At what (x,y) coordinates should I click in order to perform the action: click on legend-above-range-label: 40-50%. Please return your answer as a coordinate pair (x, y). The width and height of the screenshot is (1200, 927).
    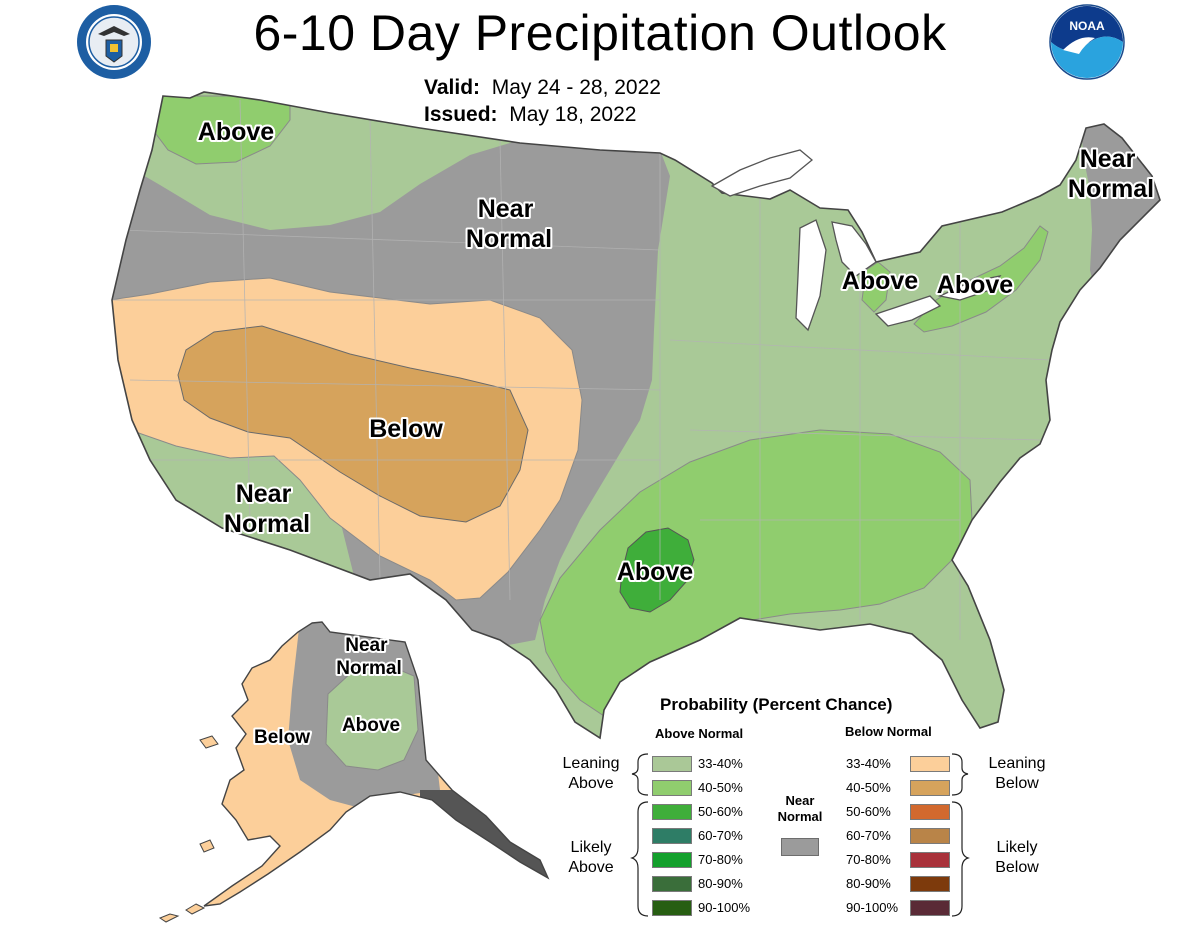
    Looking at the image, I should click on (720, 787).